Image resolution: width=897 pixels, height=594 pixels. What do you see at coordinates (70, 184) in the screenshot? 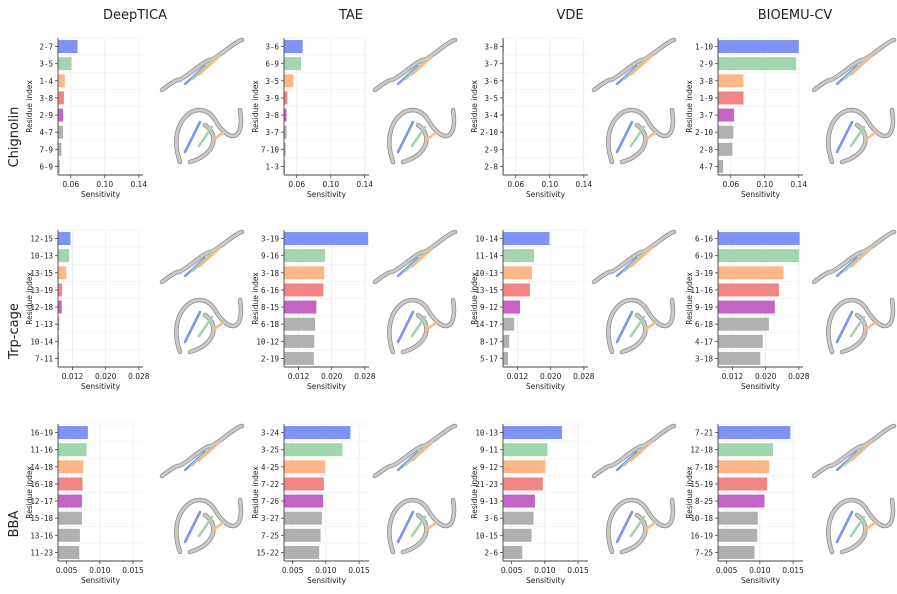
I see `tick-label: 0.06` at bounding box center [70, 184].